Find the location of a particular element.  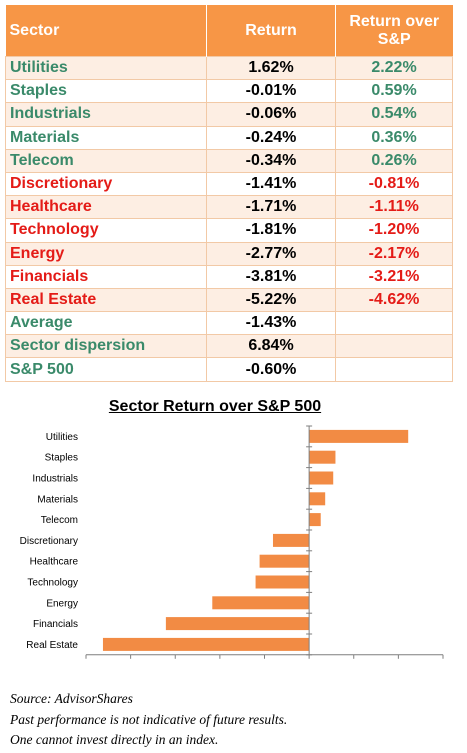

bar-real-estate is located at coordinates (206, 644).